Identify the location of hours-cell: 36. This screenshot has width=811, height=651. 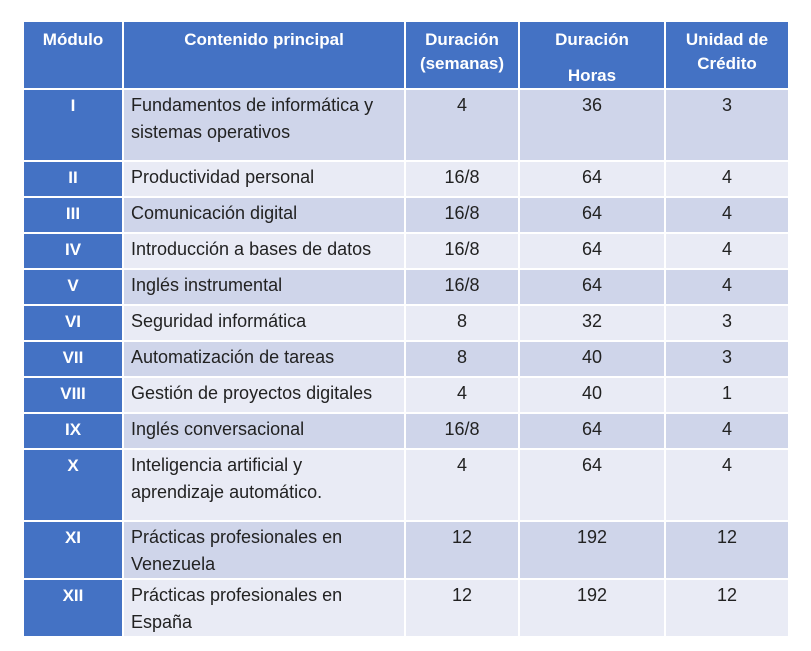
(592, 125).